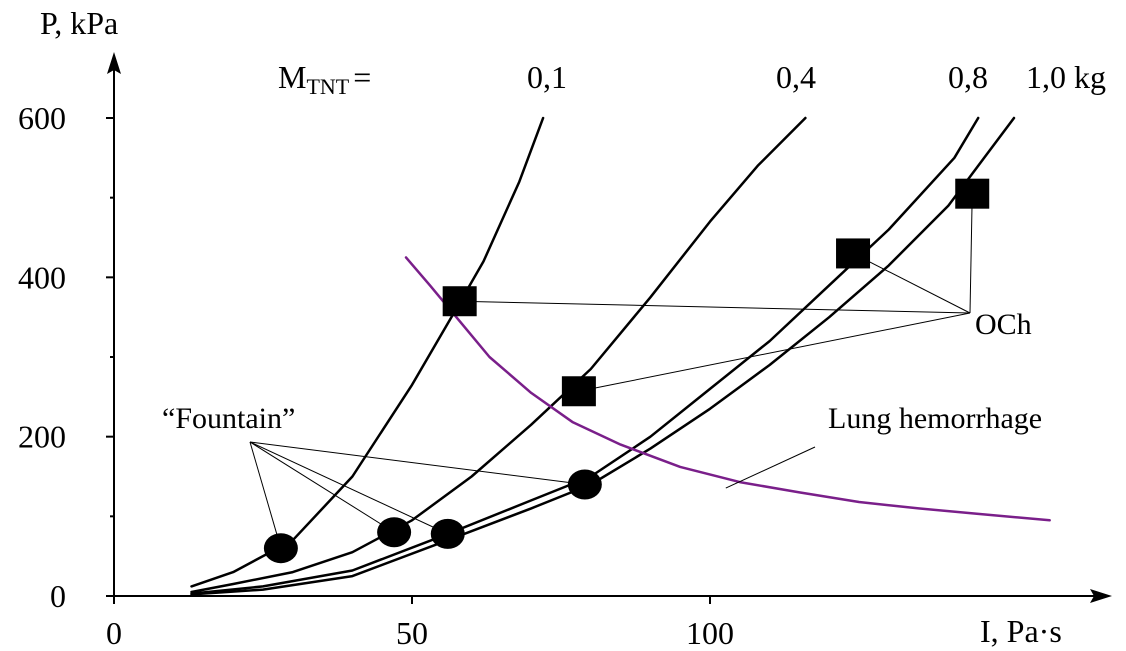 The width and height of the screenshot is (1126, 651). I want to click on series-label-1-0: 1,0 kg, so click(1066, 77).